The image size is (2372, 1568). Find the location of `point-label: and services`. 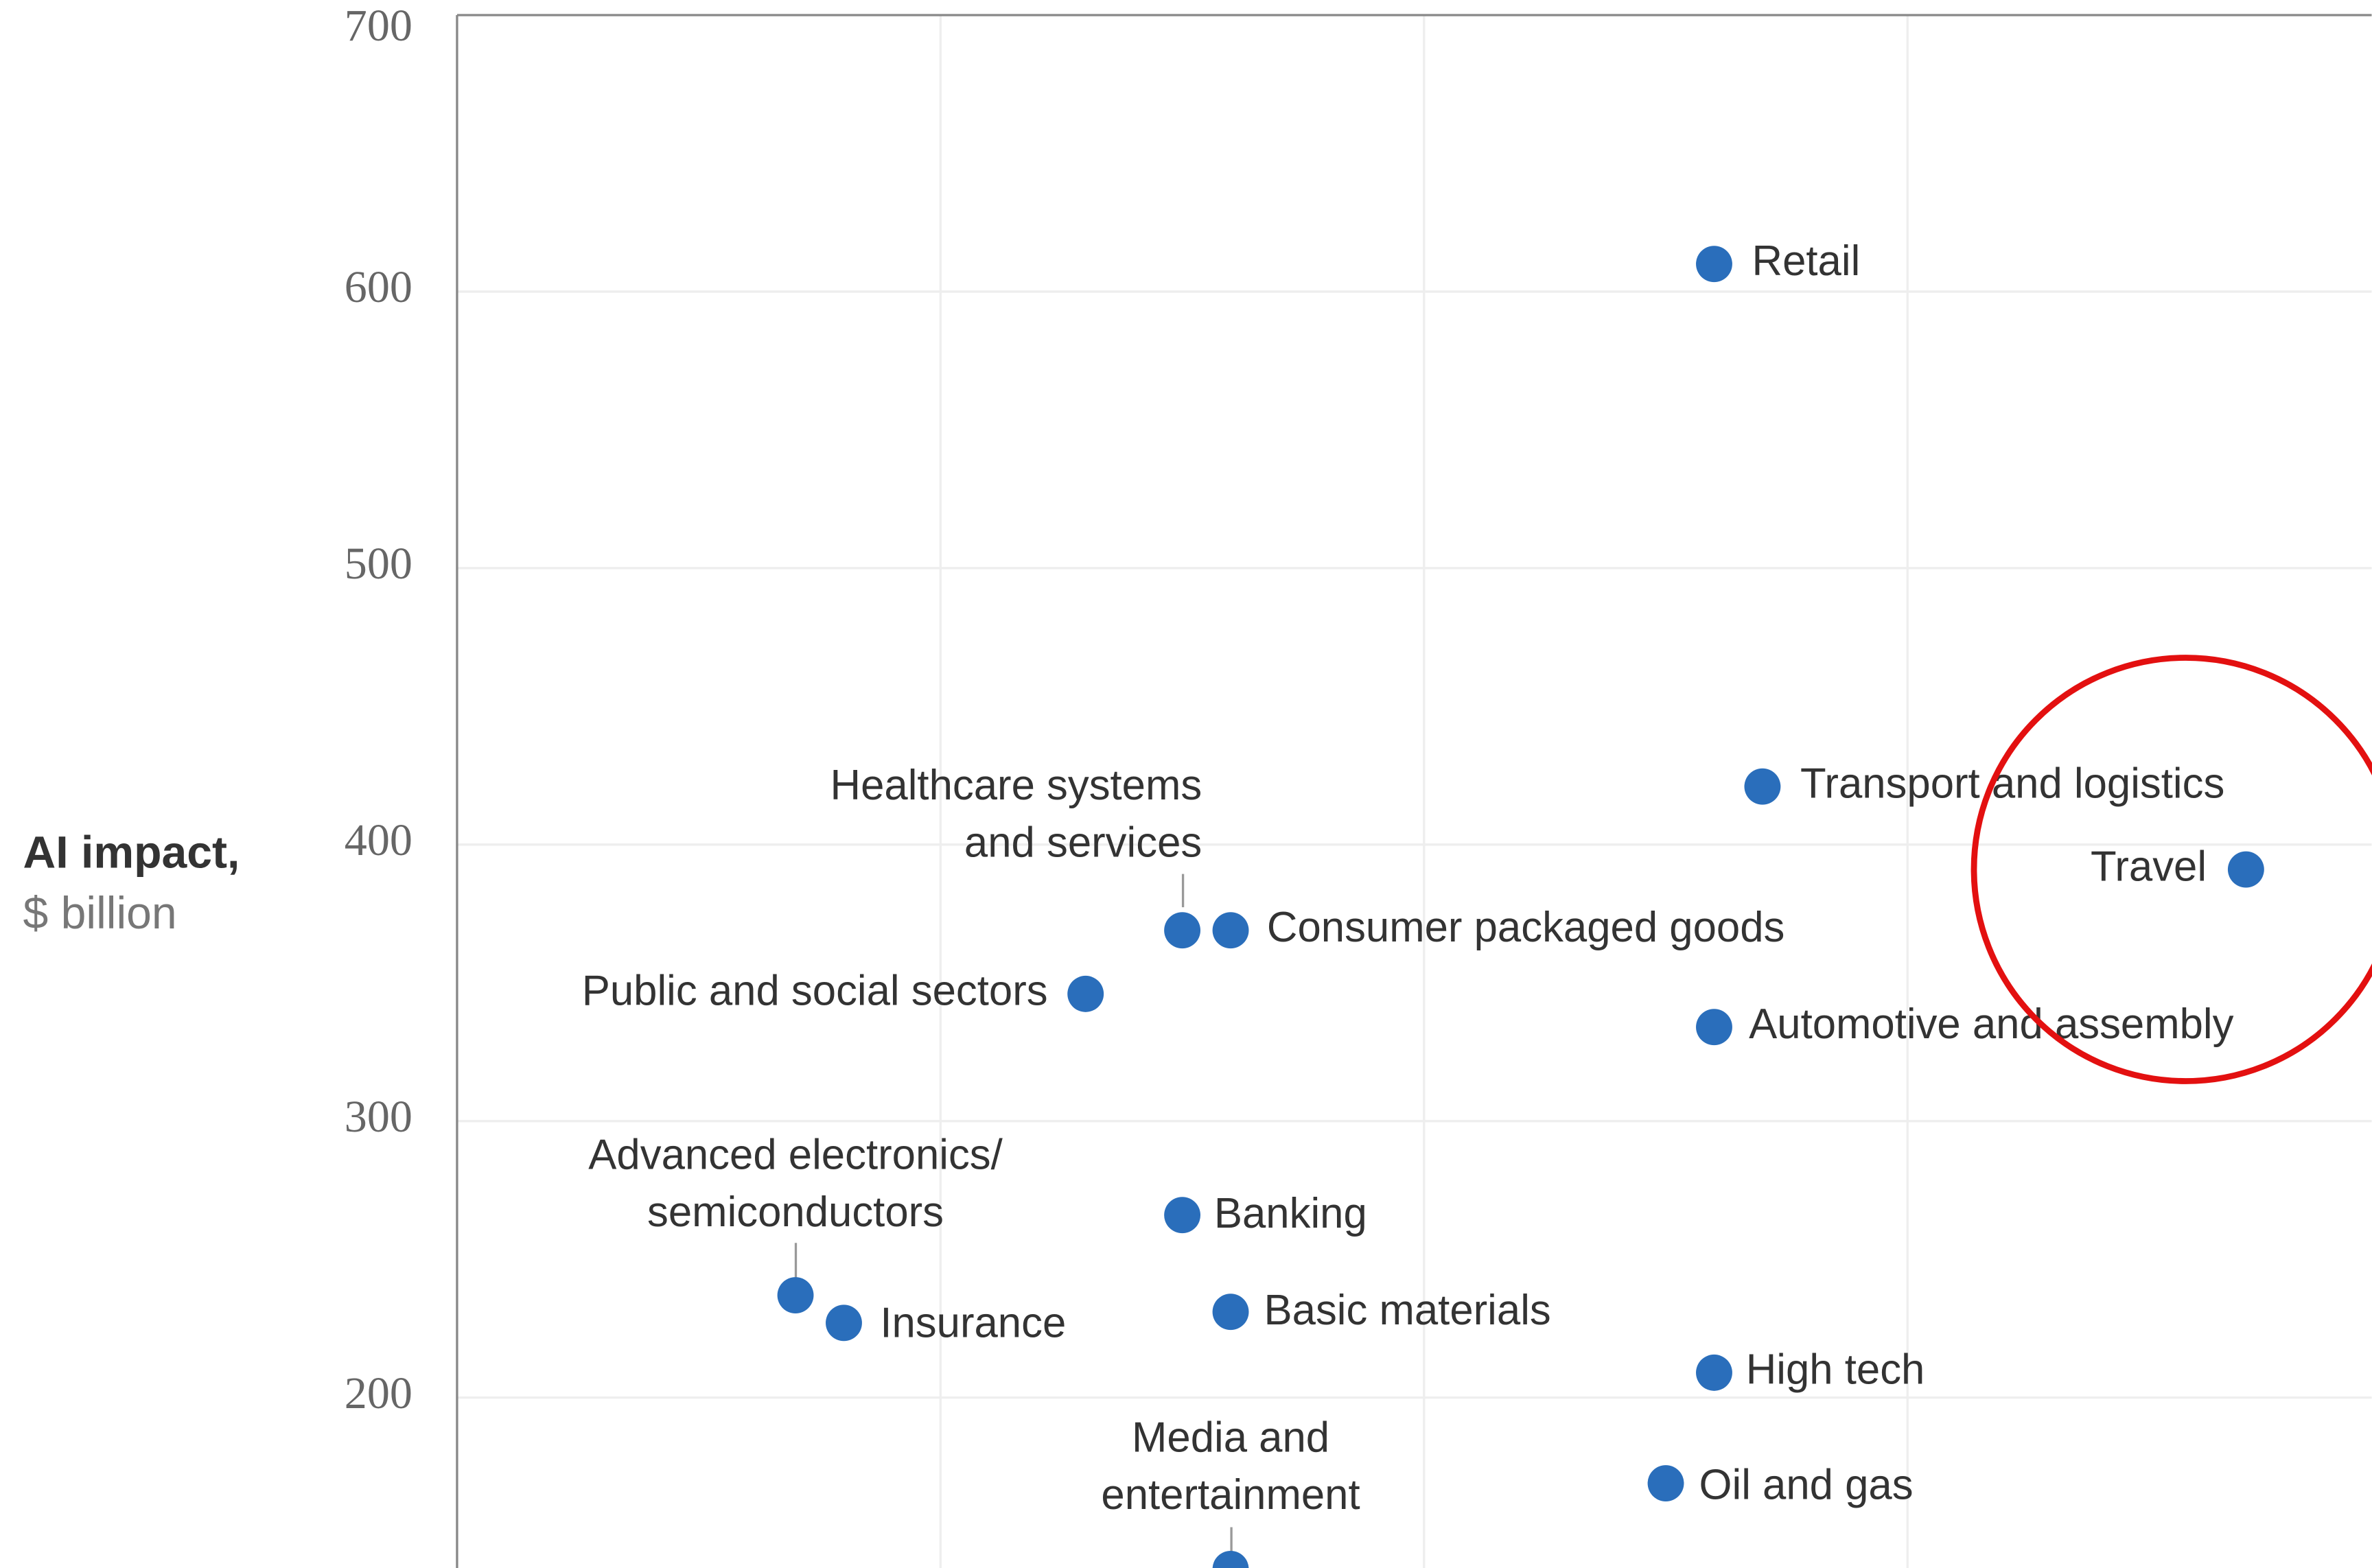

point-label: and services is located at coordinates (1083, 843).